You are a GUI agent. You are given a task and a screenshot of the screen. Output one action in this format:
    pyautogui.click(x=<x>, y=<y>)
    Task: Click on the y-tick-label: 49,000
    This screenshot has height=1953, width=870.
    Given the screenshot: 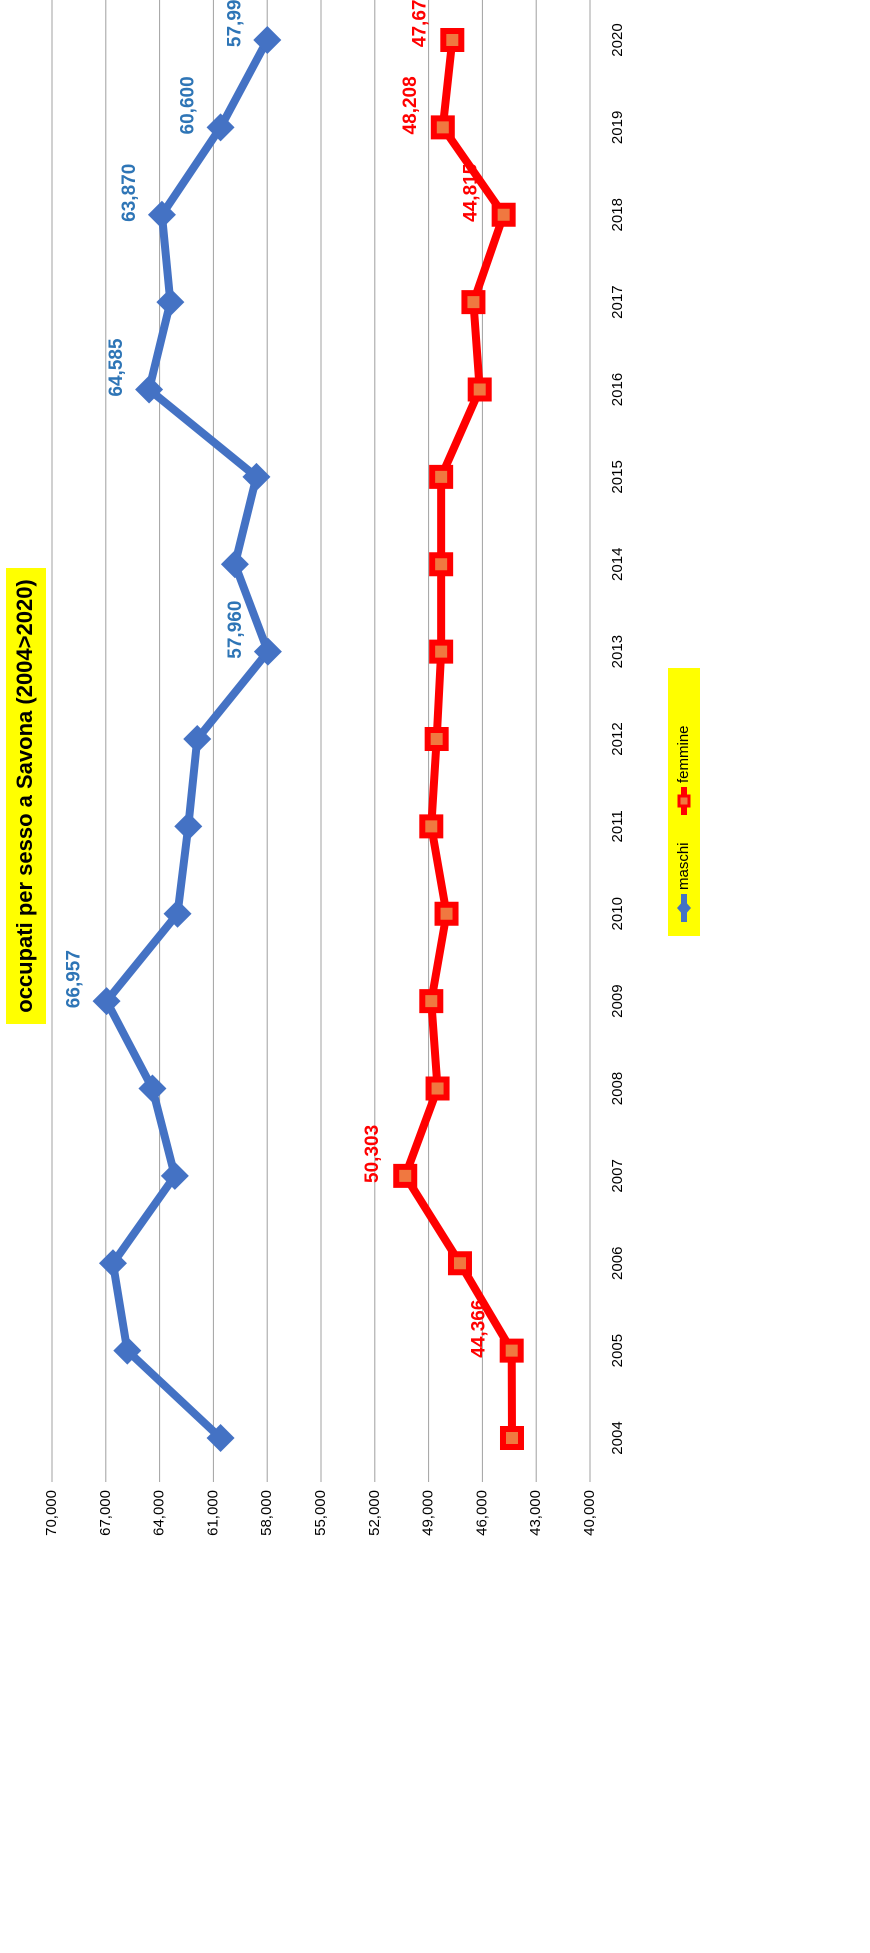 What is the action you would take?
    pyautogui.click(x=428, y=1513)
    